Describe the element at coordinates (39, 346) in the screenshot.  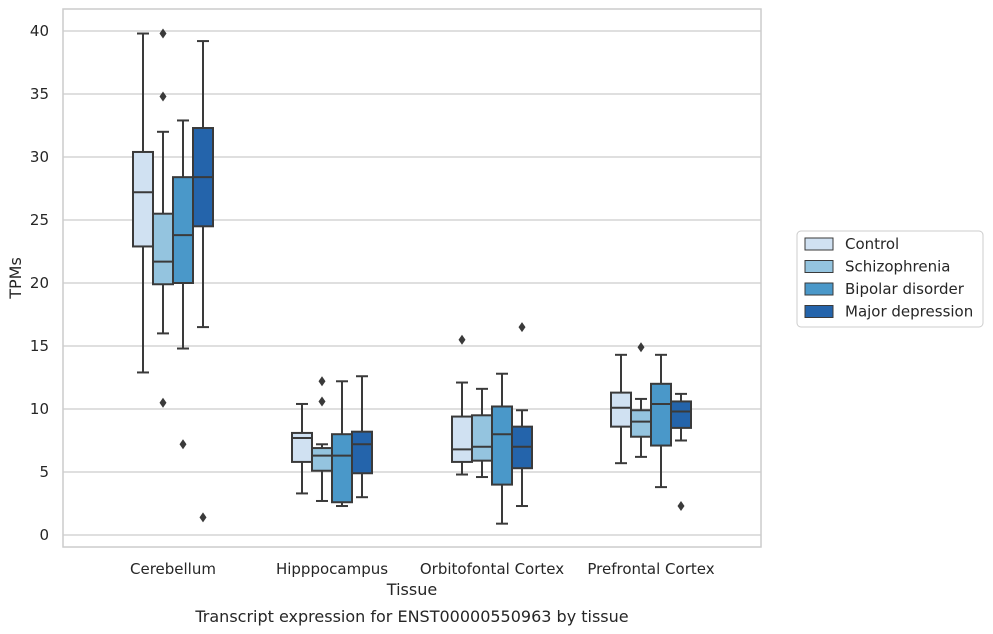
I see `y-tick-label: 15` at that location.